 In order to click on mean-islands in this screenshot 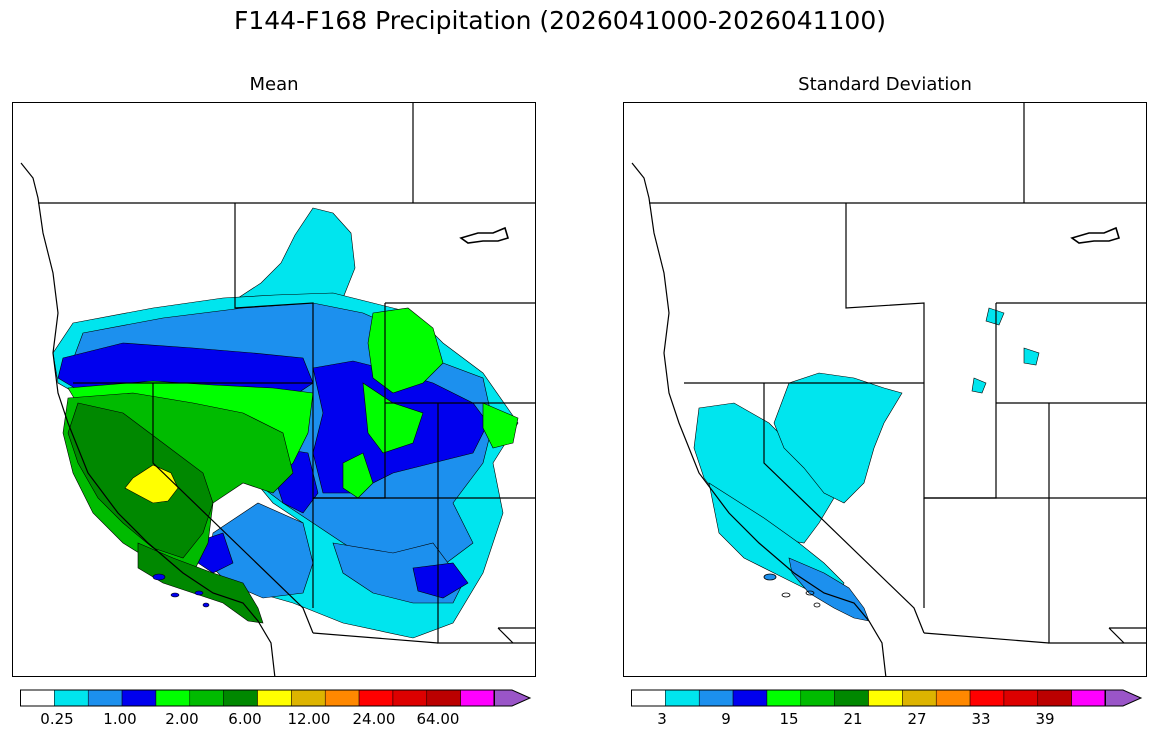, I will do `click(181, 590)`.